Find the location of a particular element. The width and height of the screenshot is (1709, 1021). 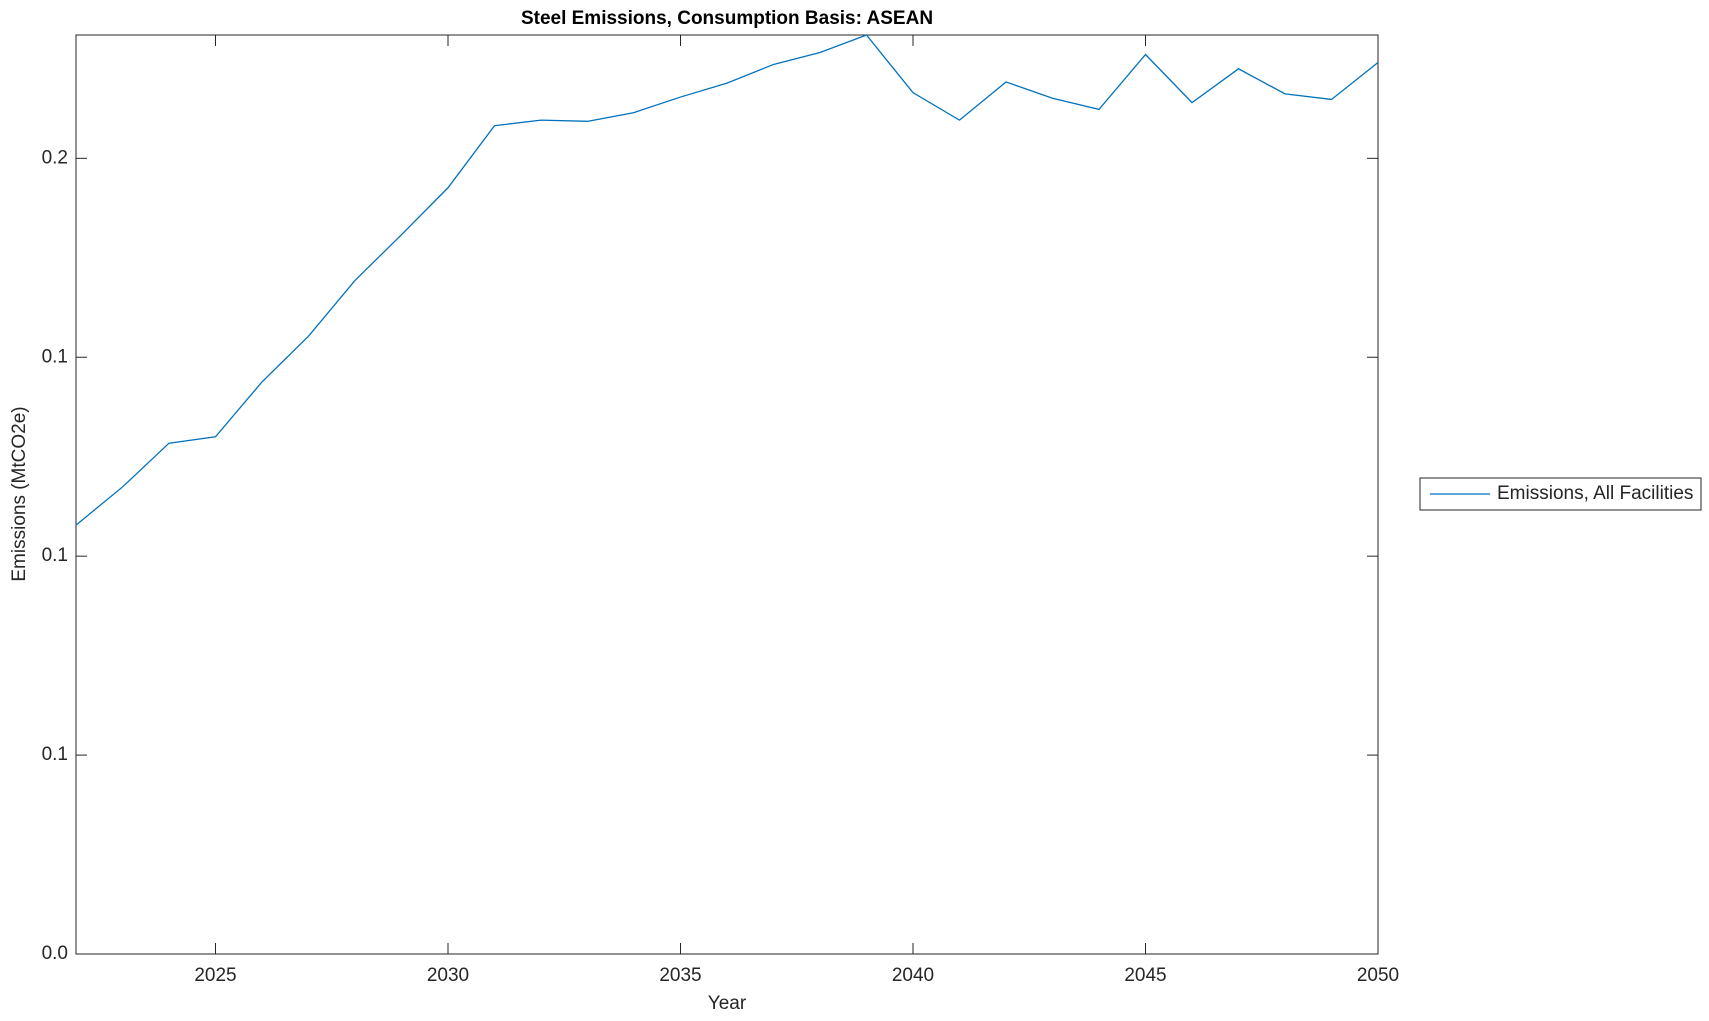

x-tick-label: 2025 is located at coordinates (215, 975).